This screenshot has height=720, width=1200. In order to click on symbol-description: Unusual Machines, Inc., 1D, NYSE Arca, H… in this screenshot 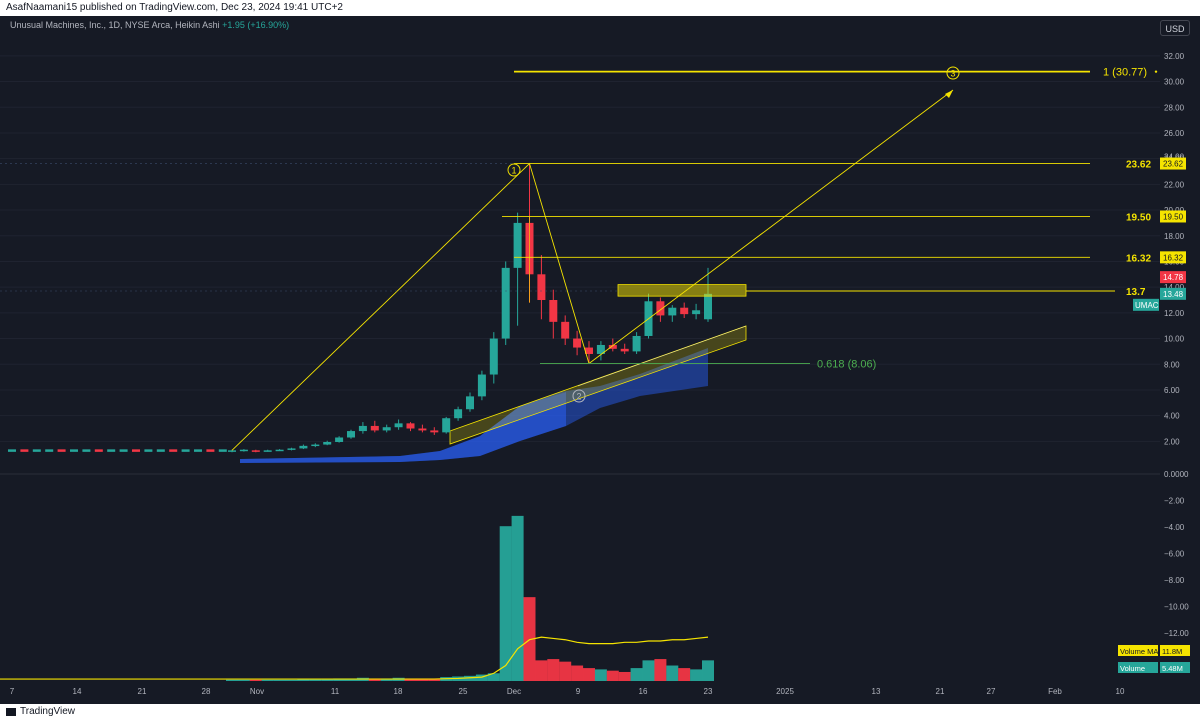, I will do `click(115, 25)`.